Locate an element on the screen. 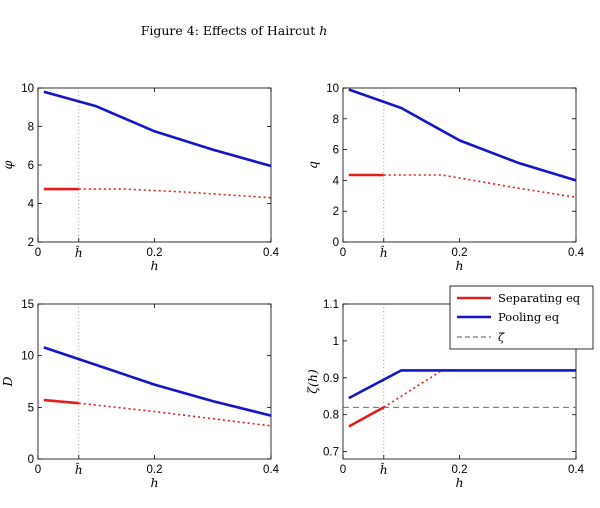 This screenshot has width=600, height=508. figure-title-var: h is located at coordinates (323, 30).